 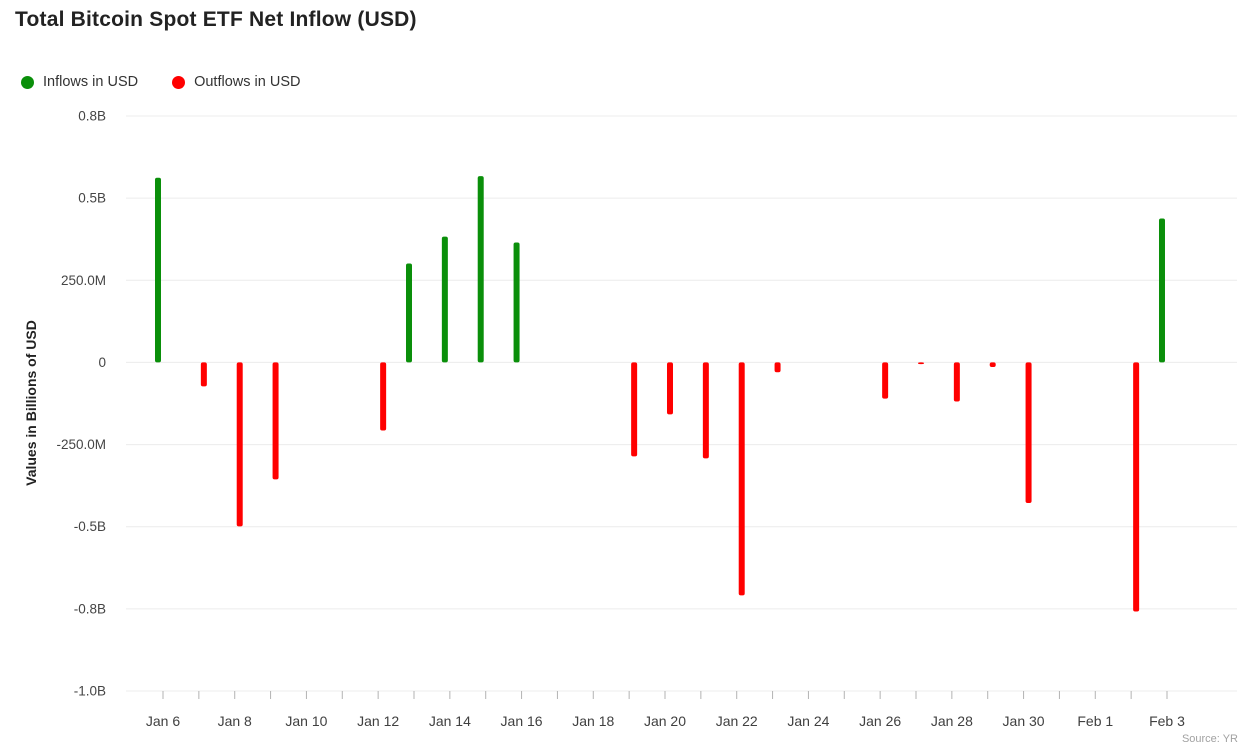 I want to click on x-axis-tick-label: Jan 8, so click(x=235, y=721).